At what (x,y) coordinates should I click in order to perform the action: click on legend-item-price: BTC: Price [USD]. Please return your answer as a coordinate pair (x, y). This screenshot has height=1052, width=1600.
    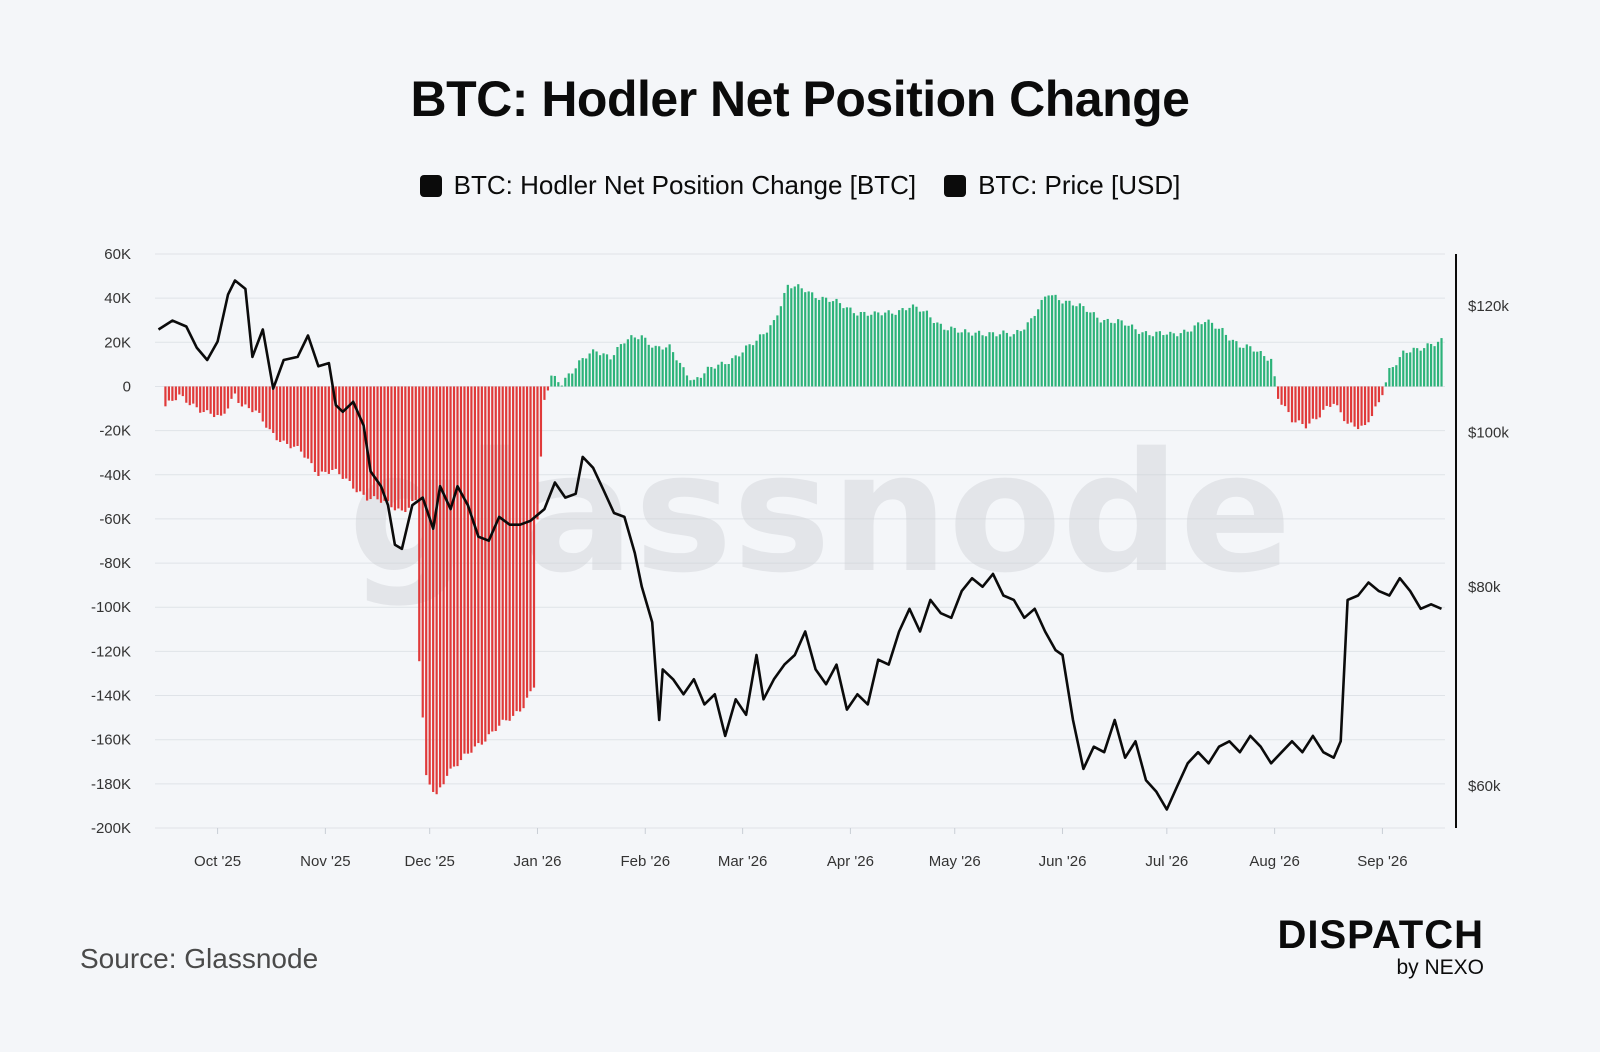
    Looking at the image, I should click on (1062, 185).